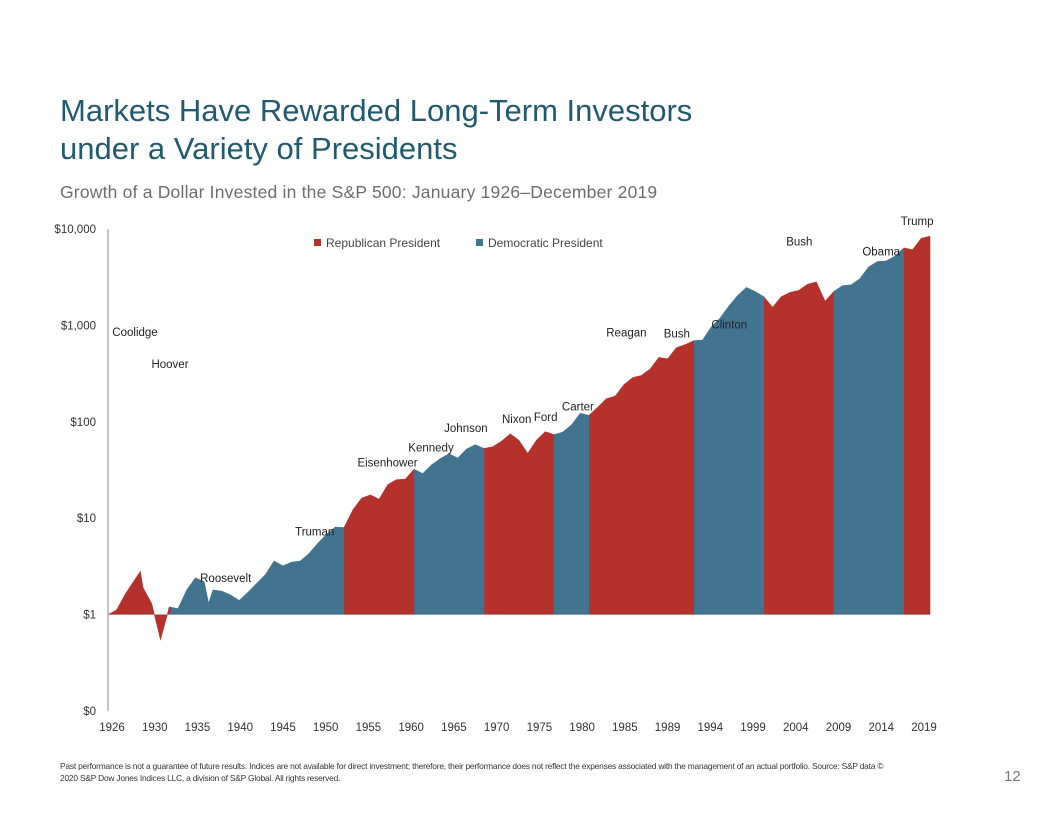  What do you see at coordinates (89, 712) in the screenshot?
I see `y-tick-label-0: $0` at bounding box center [89, 712].